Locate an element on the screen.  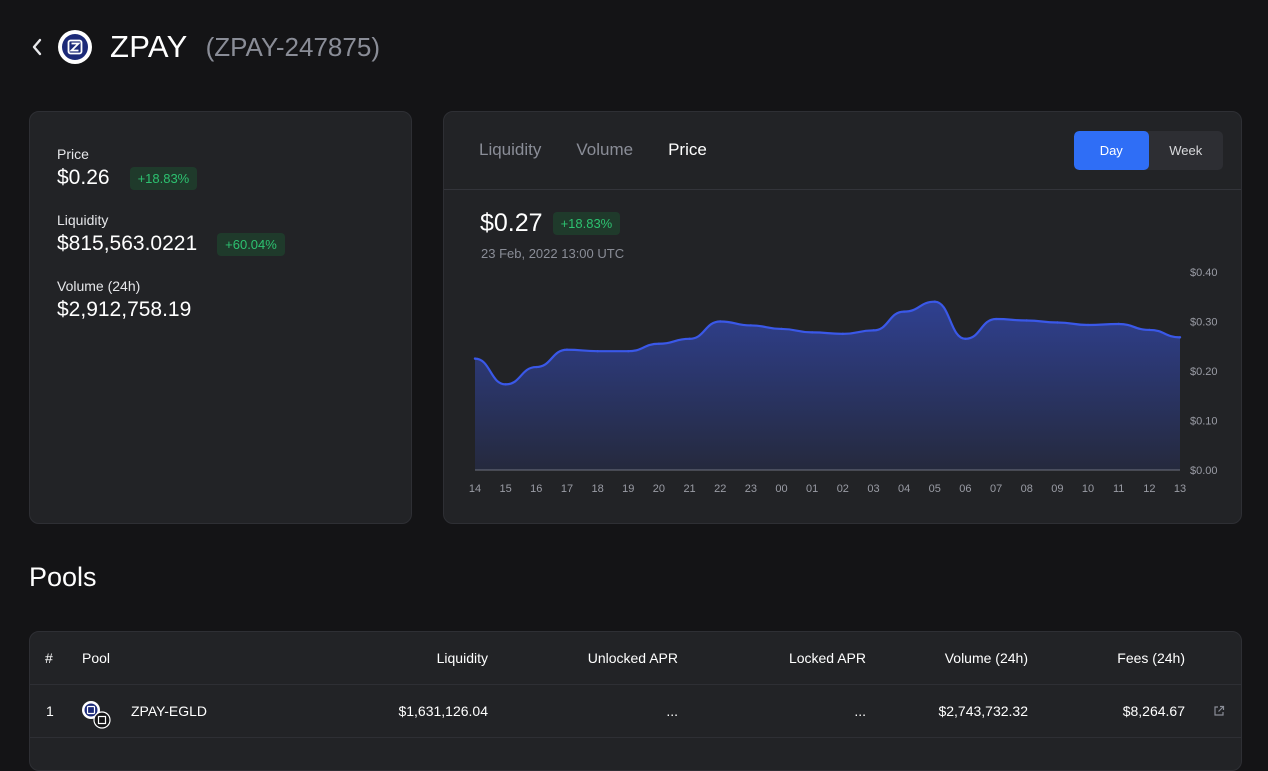
x-tick-label: 21 is located at coordinates (689, 489).